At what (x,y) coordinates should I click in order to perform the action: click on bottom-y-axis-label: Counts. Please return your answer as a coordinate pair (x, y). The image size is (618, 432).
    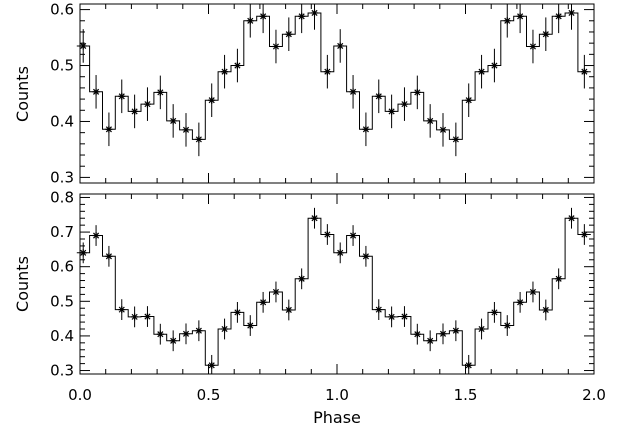
    Looking at the image, I should click on (22, 284).